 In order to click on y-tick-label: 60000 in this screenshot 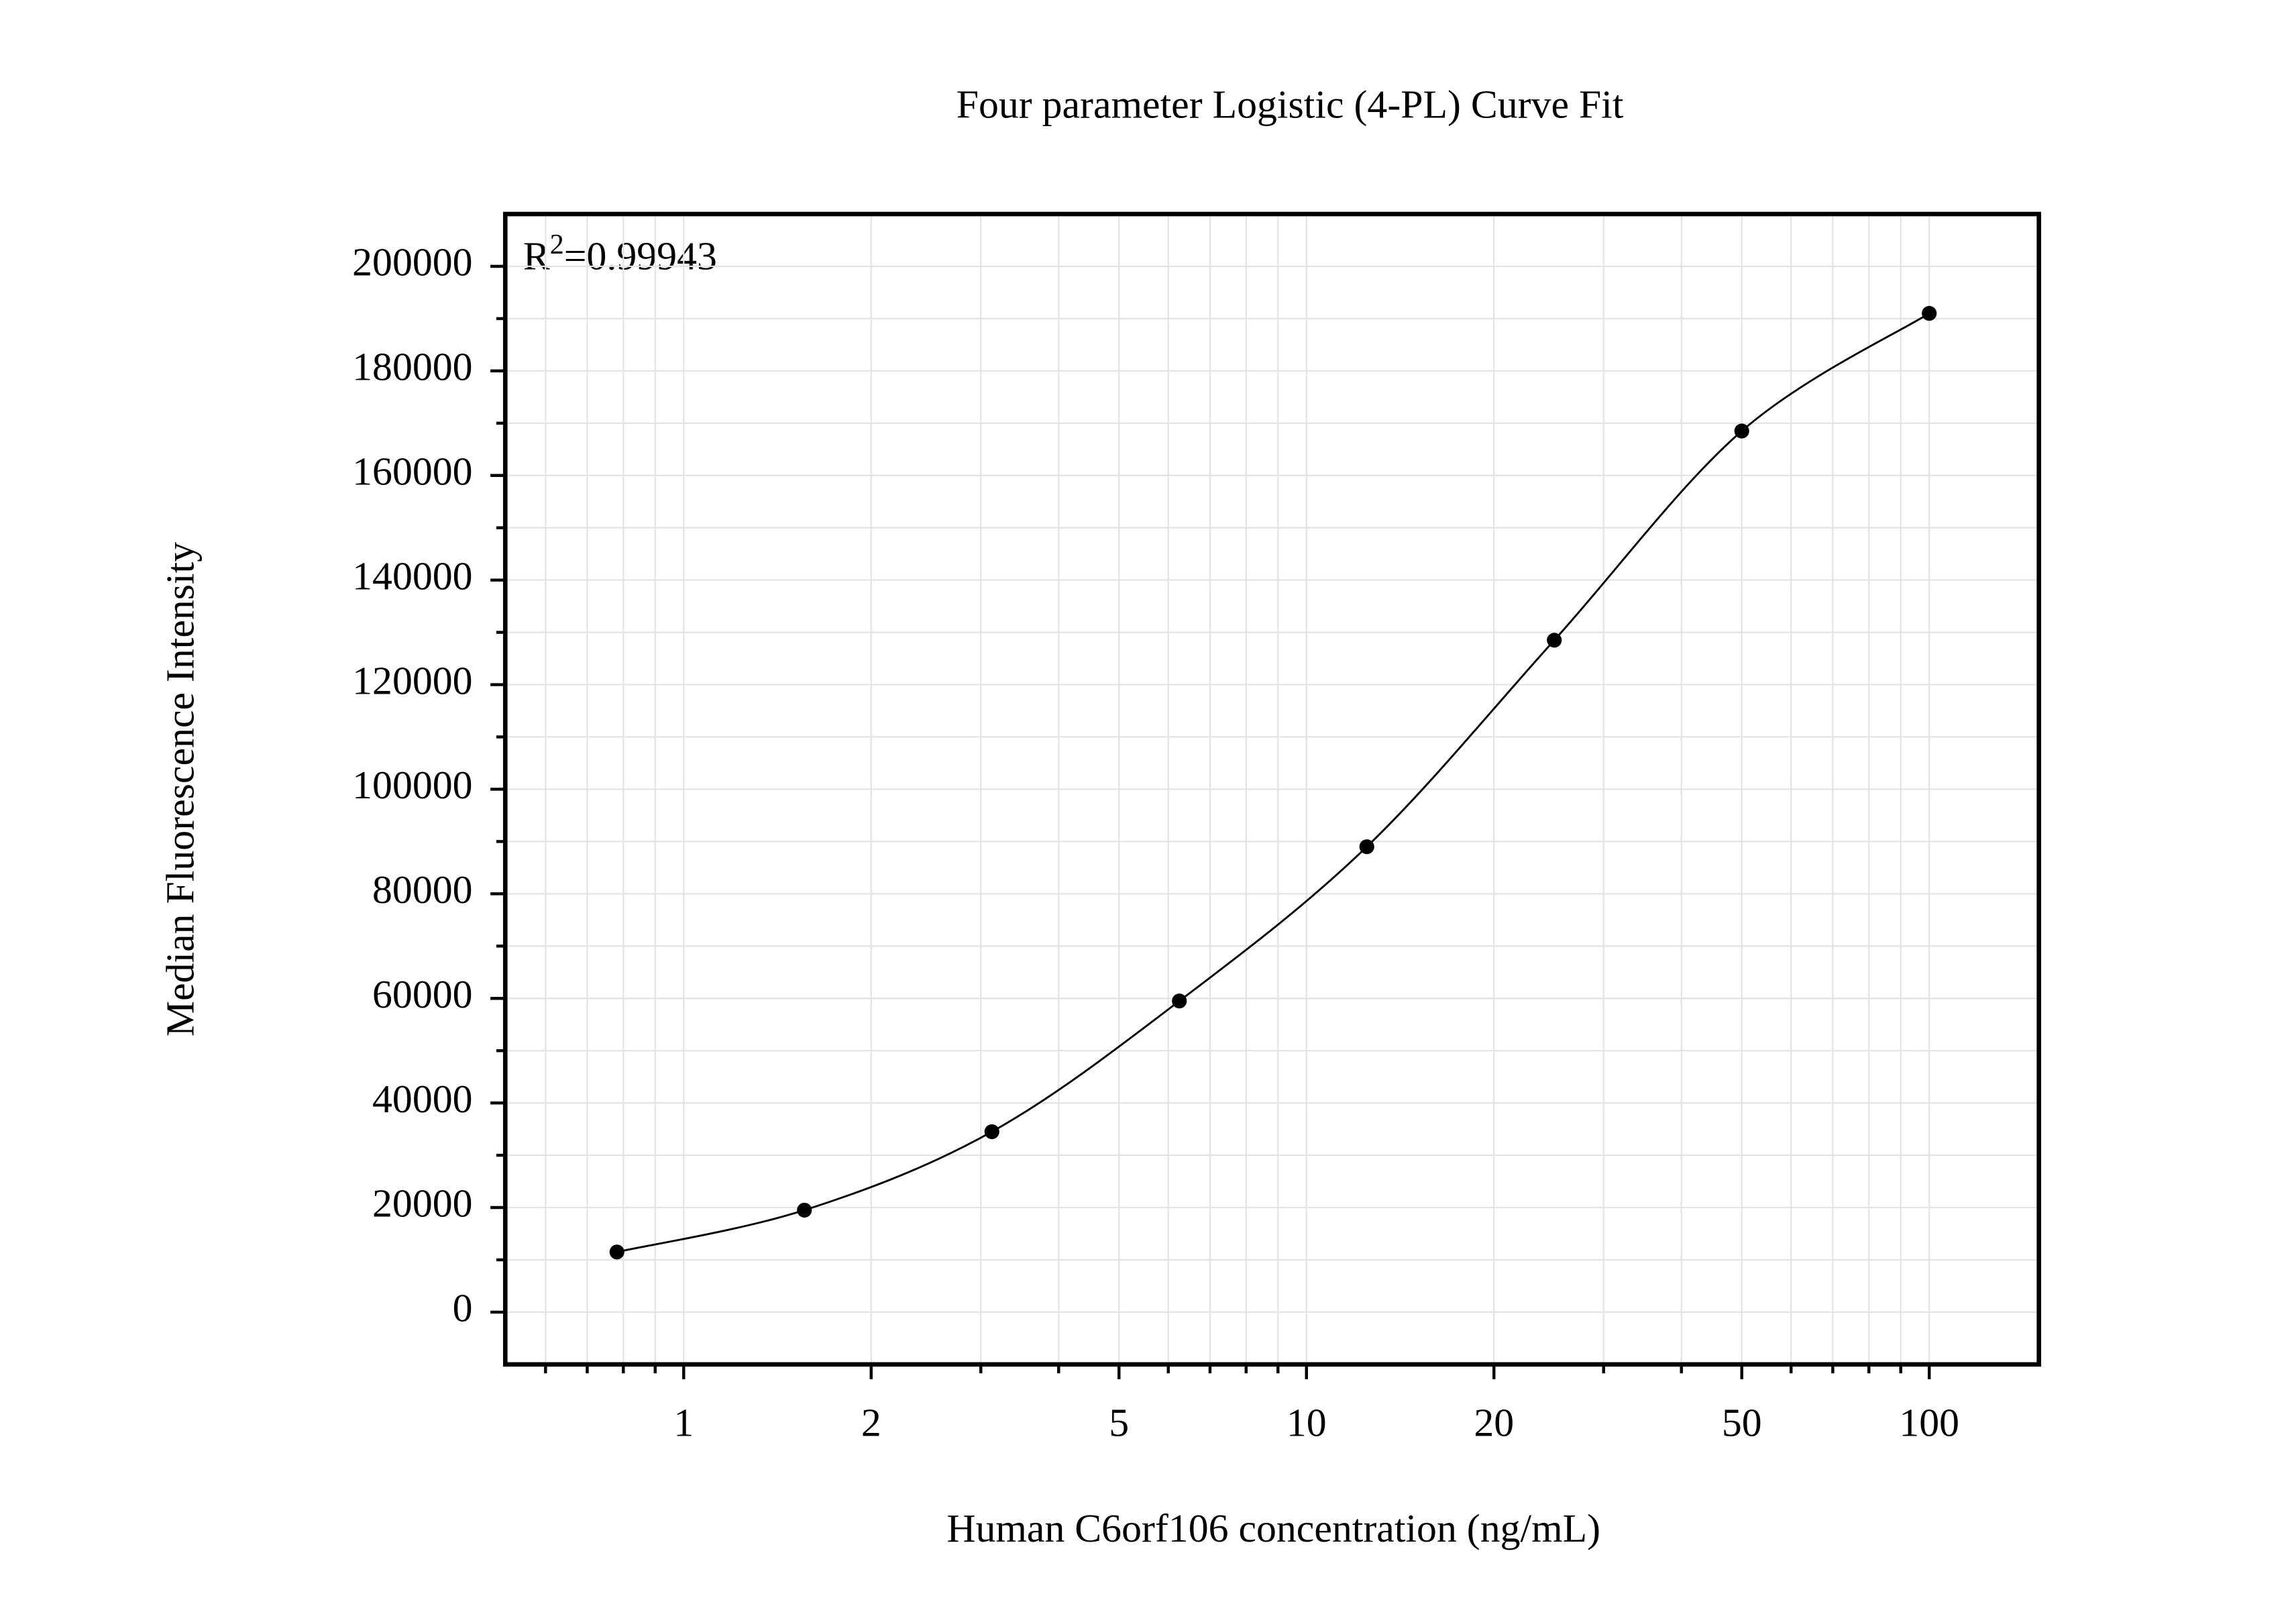, I will do `click(422, 994)`.